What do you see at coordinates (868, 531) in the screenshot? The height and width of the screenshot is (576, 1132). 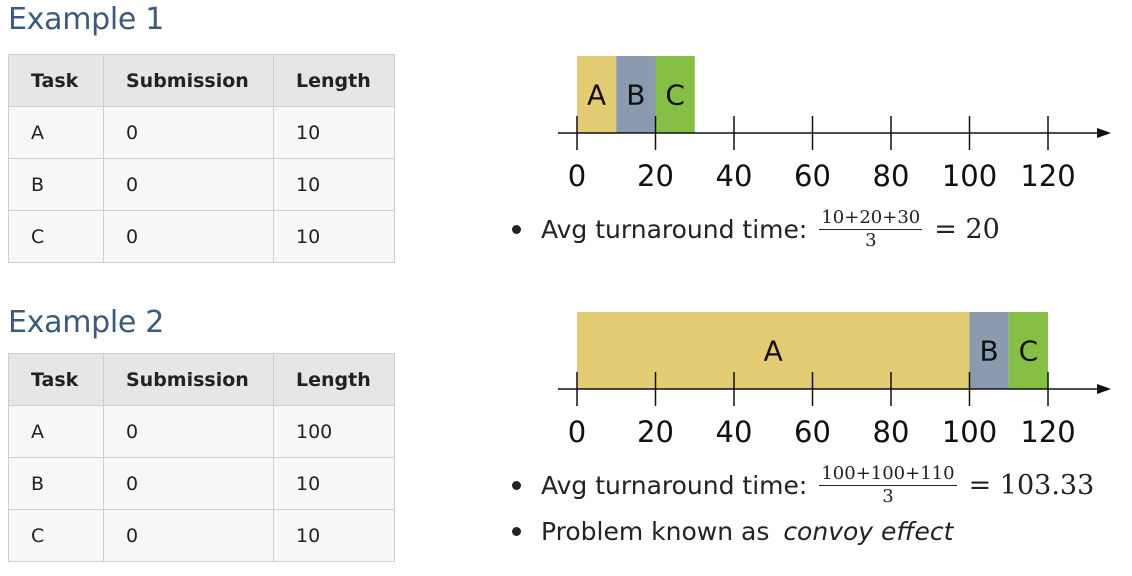 I see `note-emphasis: convoy effect` at bounding box center [868, 531].